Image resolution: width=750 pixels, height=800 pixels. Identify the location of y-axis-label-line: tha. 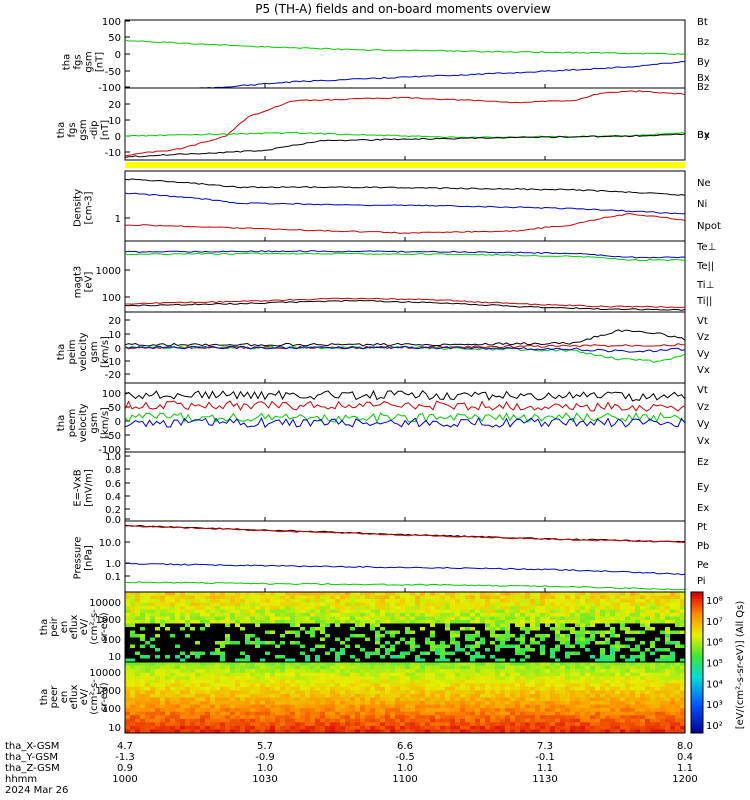
(44, 627).